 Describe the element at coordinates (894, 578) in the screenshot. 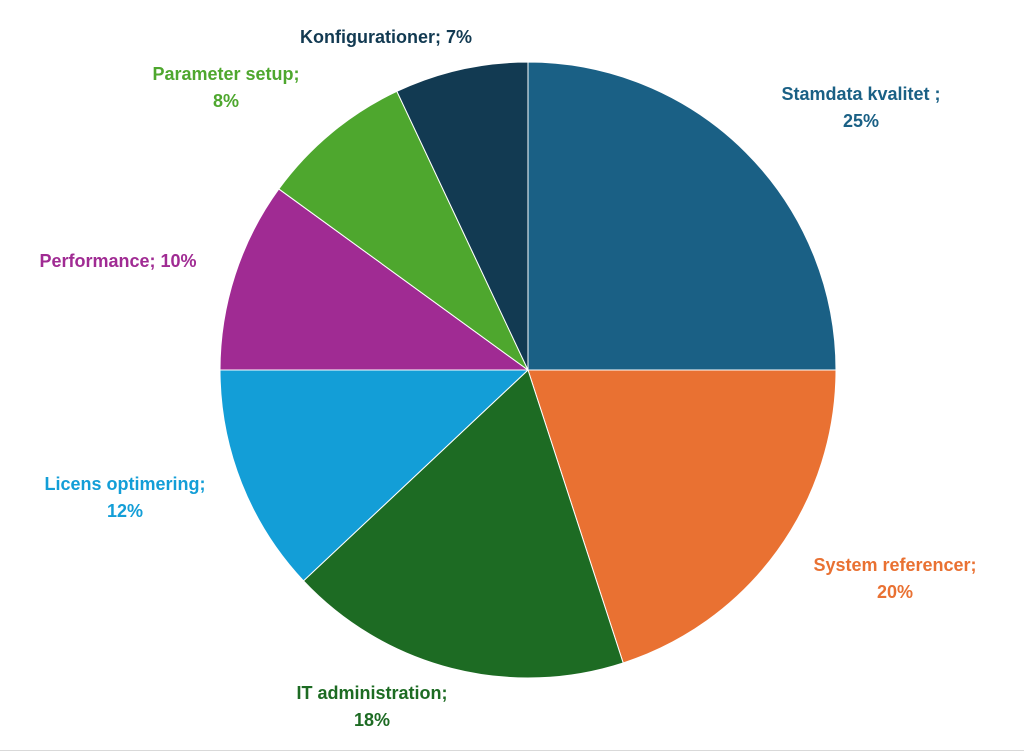

I see `data-label-system-referencer: System referencer; 20%` at that location.